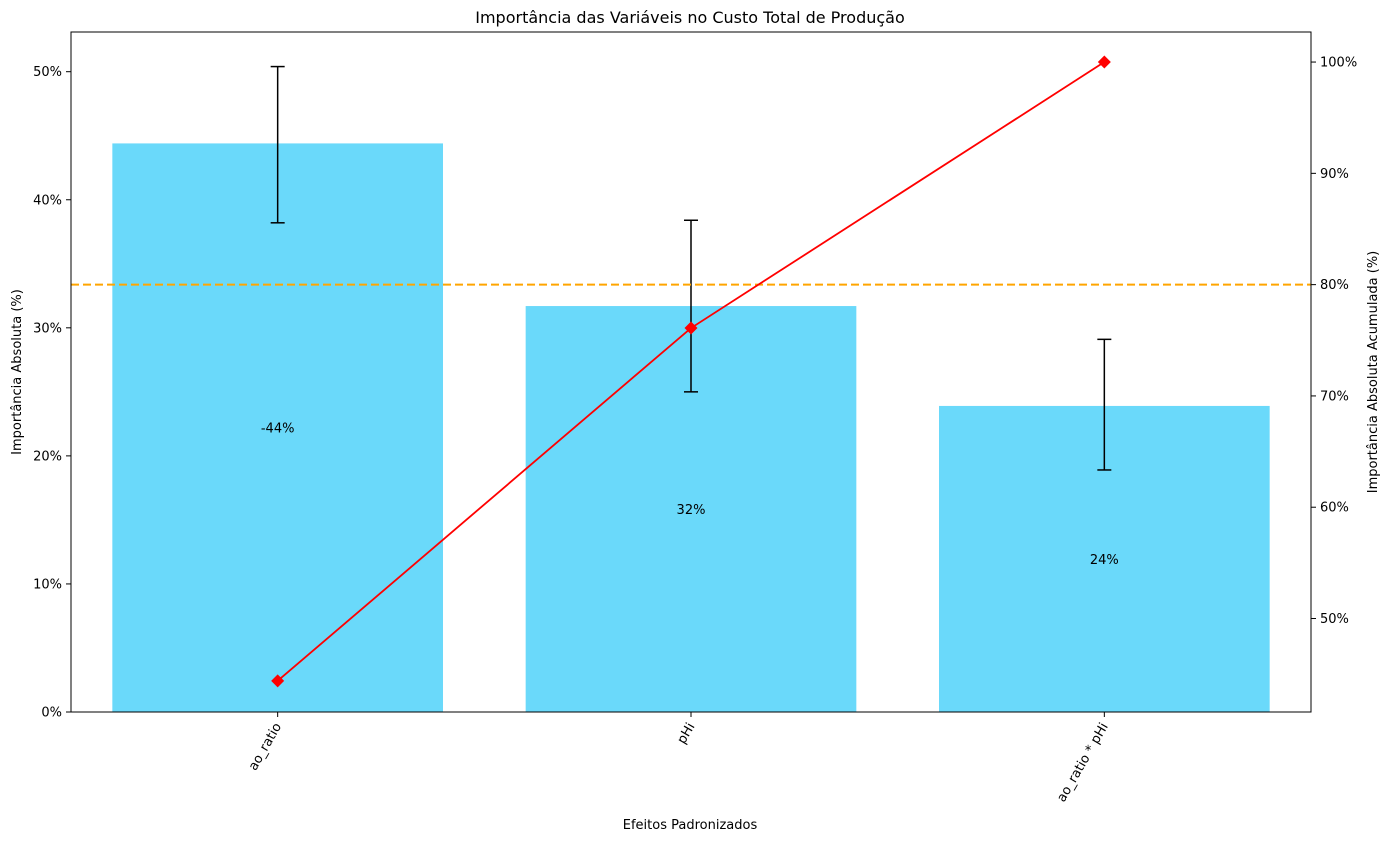  I want to click on right-axis: 50% 60% 70% 80% 90% 100%, so click(1334, 341).